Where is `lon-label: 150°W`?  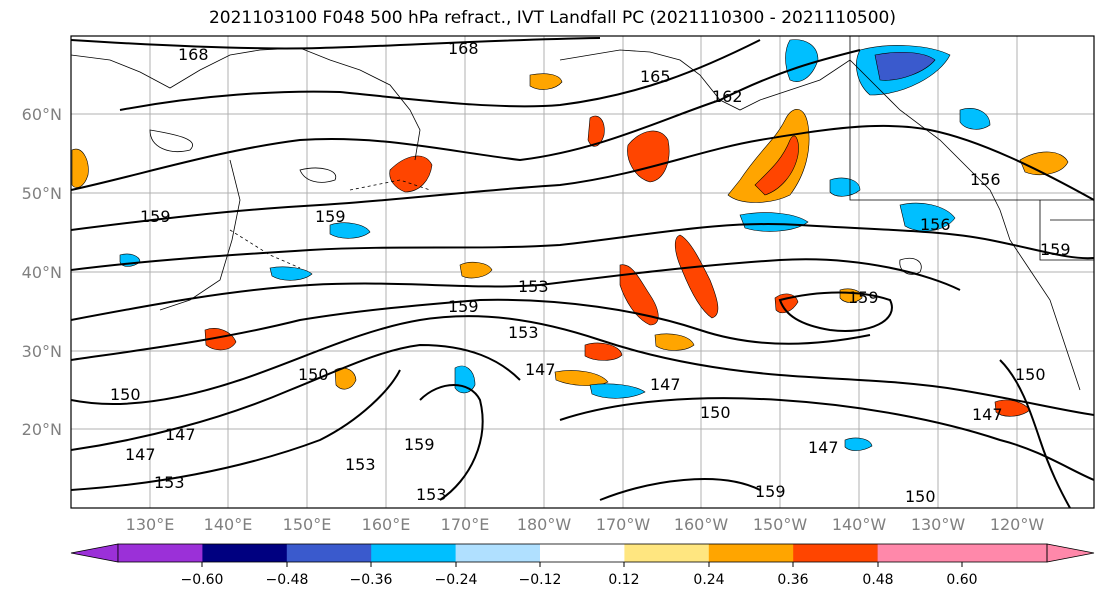 lon-label: 150°W is located at coordinates (780, 524).